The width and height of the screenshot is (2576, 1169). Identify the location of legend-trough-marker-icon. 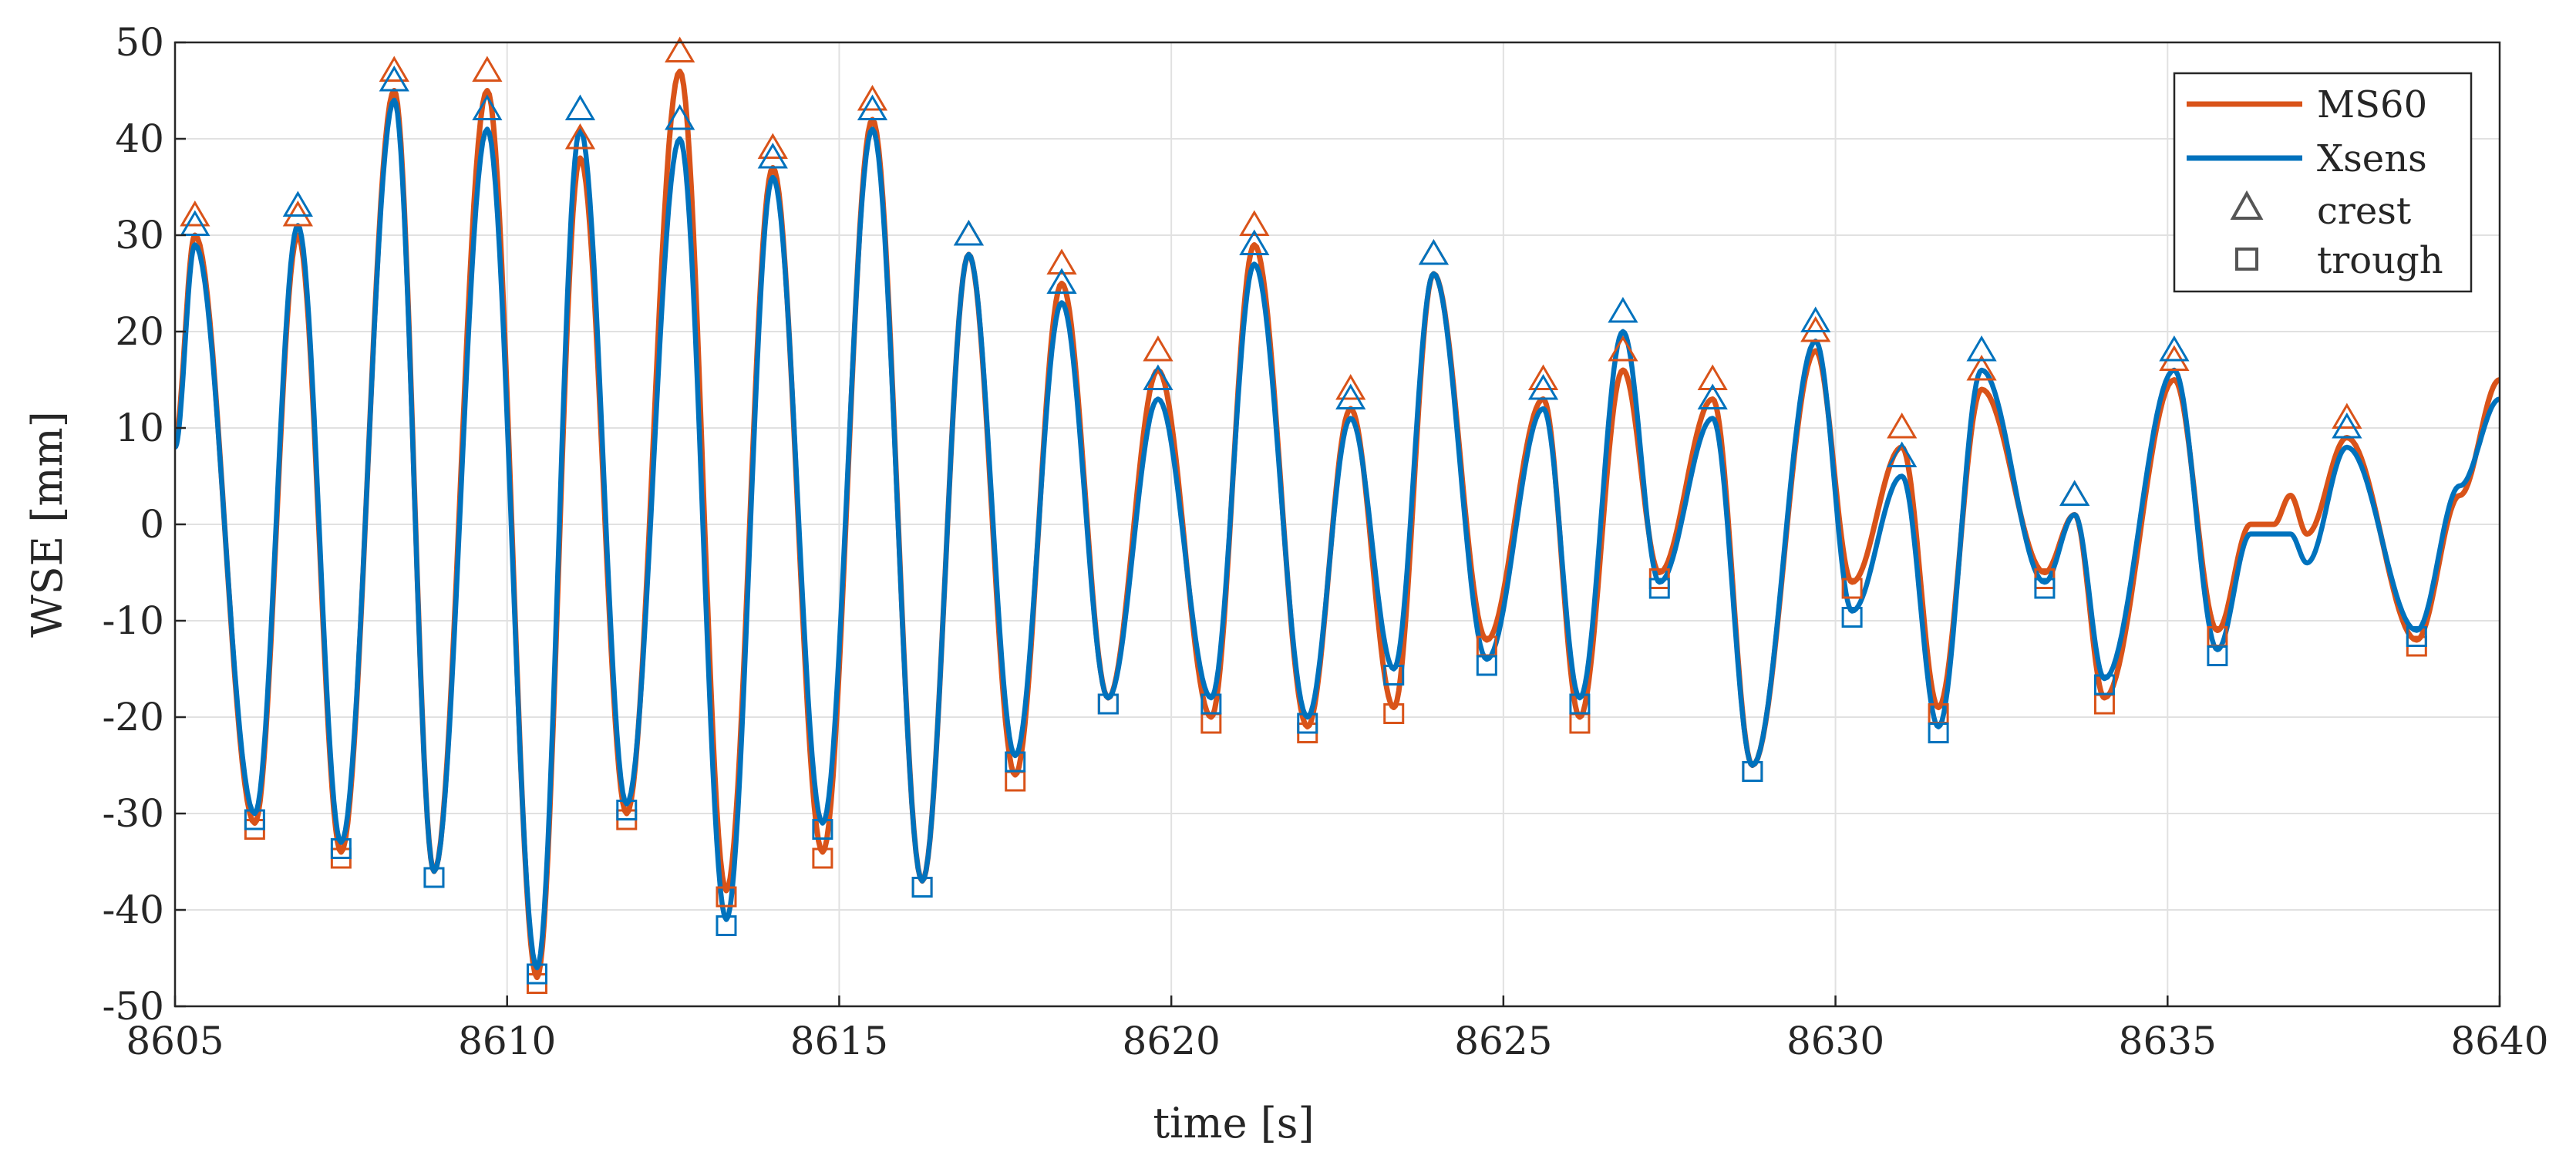
(2246, 259).